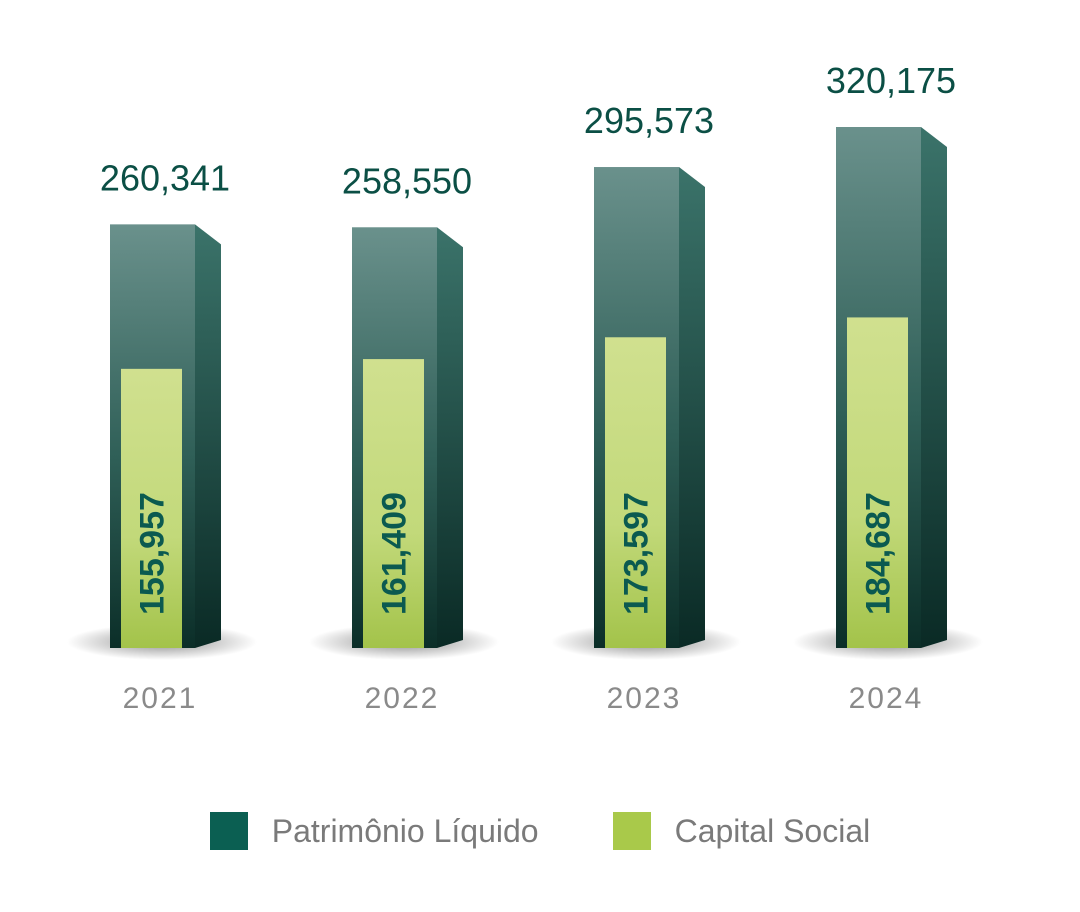 The image size is (1080, 912). I want to click on bar-group-2021: 260,341 155,957 2021, so click(162, 436).